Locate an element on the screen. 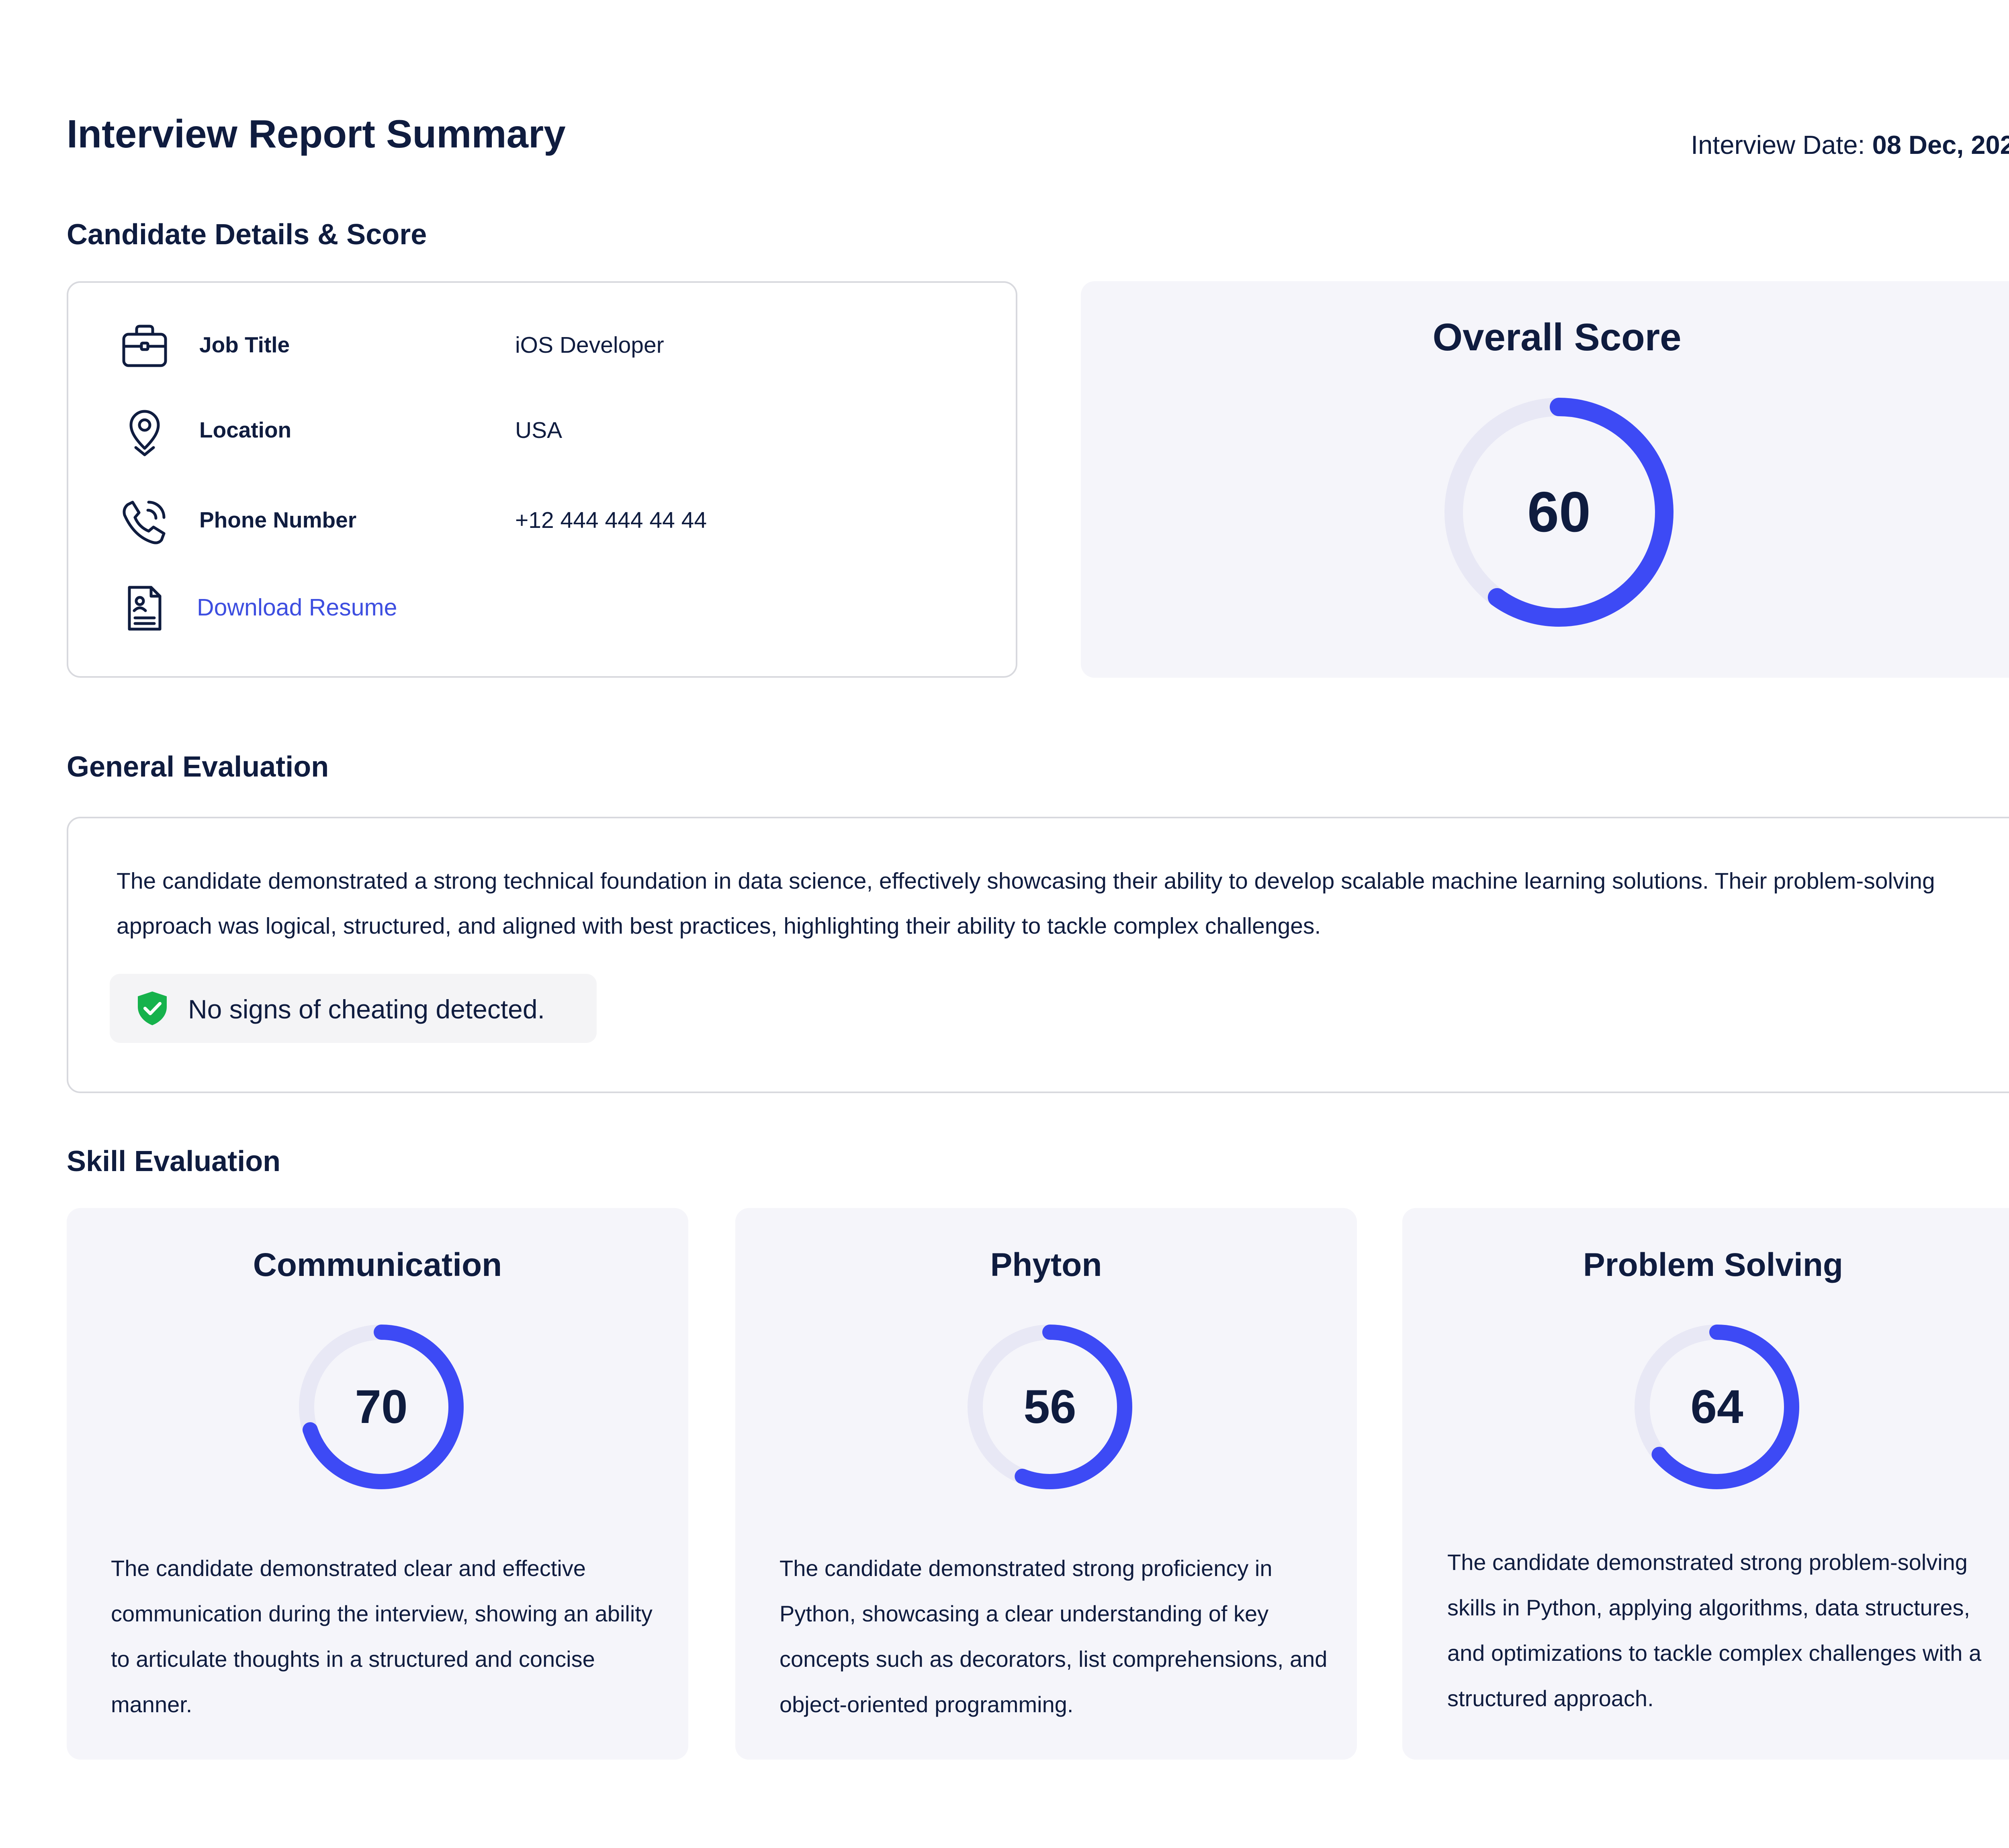  resume-document-icon is located at coordinates (145, 608).